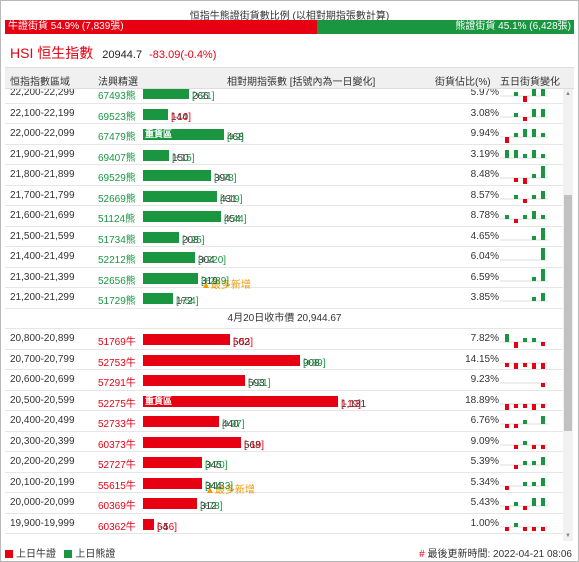 This screenshot has width=579, height=562. I want to click on update-time: # 最後更新時間: 2022-04-21 08:06, so click(495, 552).